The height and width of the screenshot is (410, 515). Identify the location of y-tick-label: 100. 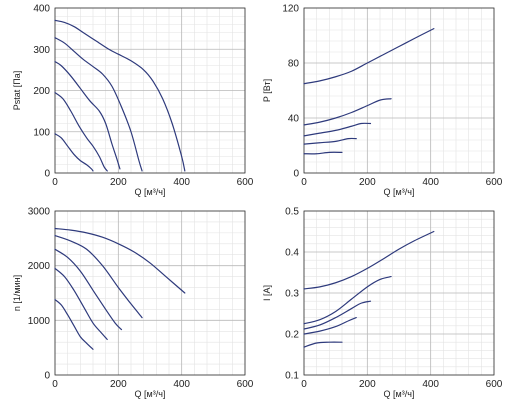
(41, 132).